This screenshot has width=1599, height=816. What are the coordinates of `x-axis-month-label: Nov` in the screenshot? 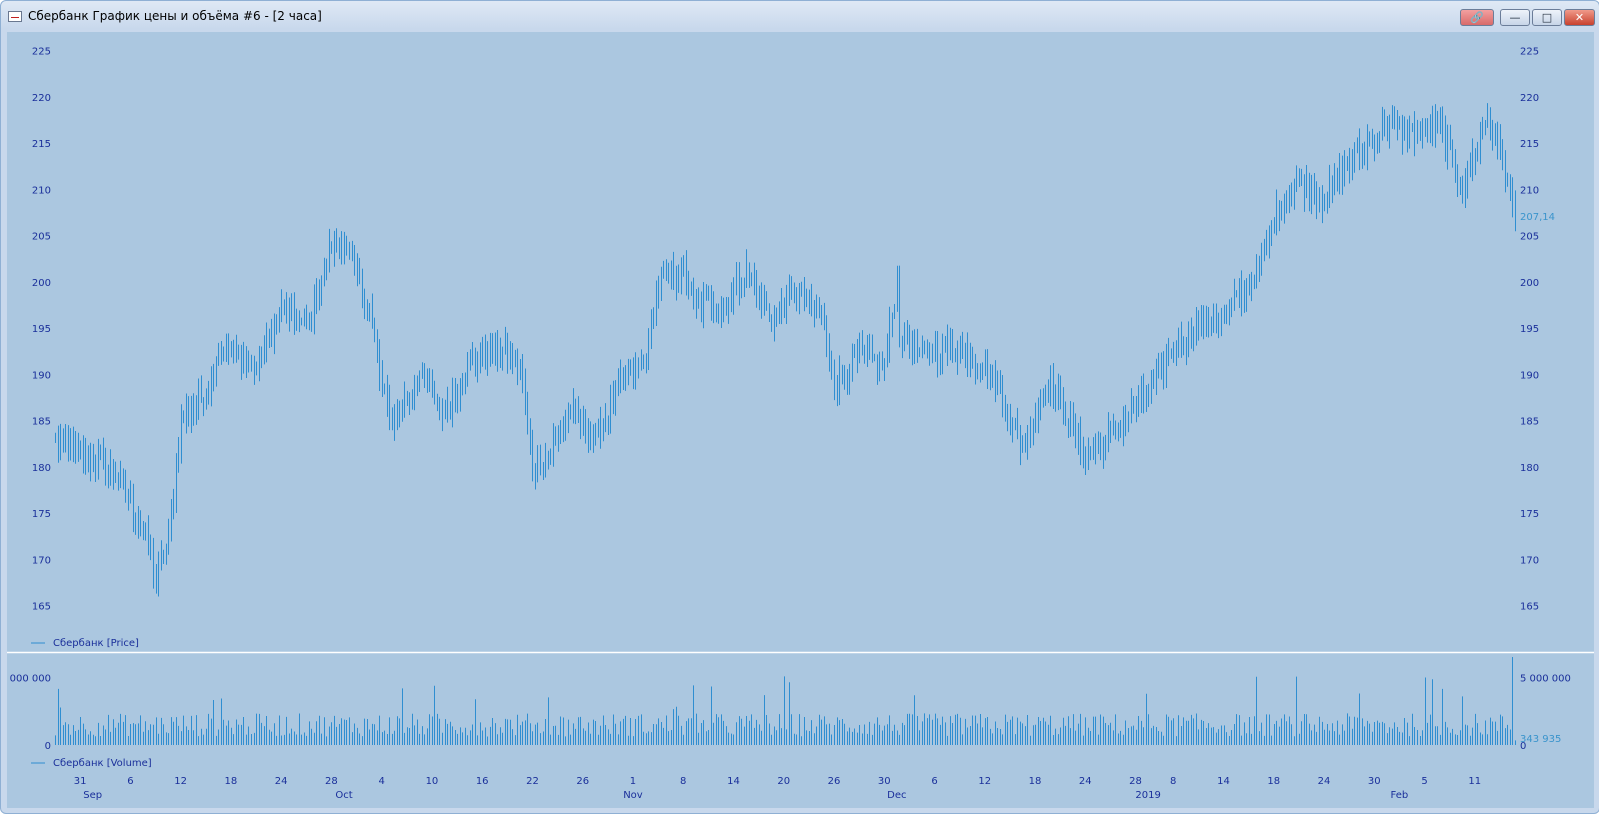 It's located at (633, 795).